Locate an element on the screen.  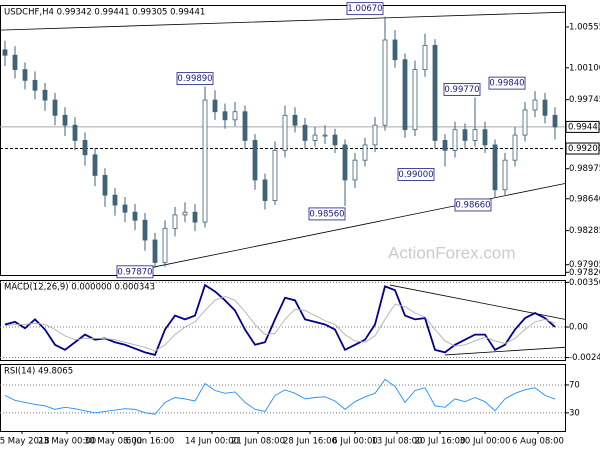
y-tick-label: 0.003509 is located at coordinates (584, 283).